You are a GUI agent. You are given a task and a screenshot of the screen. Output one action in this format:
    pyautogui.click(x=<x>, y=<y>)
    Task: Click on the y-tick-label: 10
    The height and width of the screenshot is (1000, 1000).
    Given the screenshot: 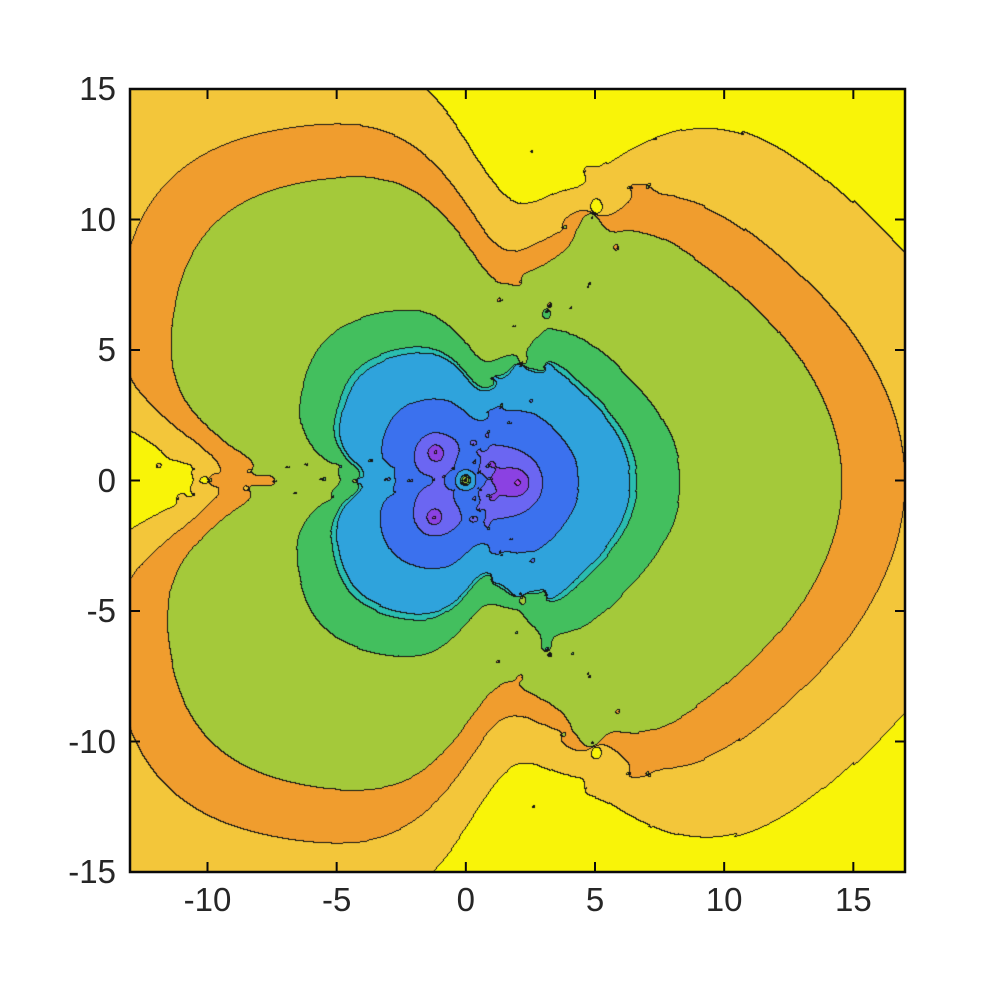 What is the action you would take?
    pyautogui.click(x=97, y=219)
    